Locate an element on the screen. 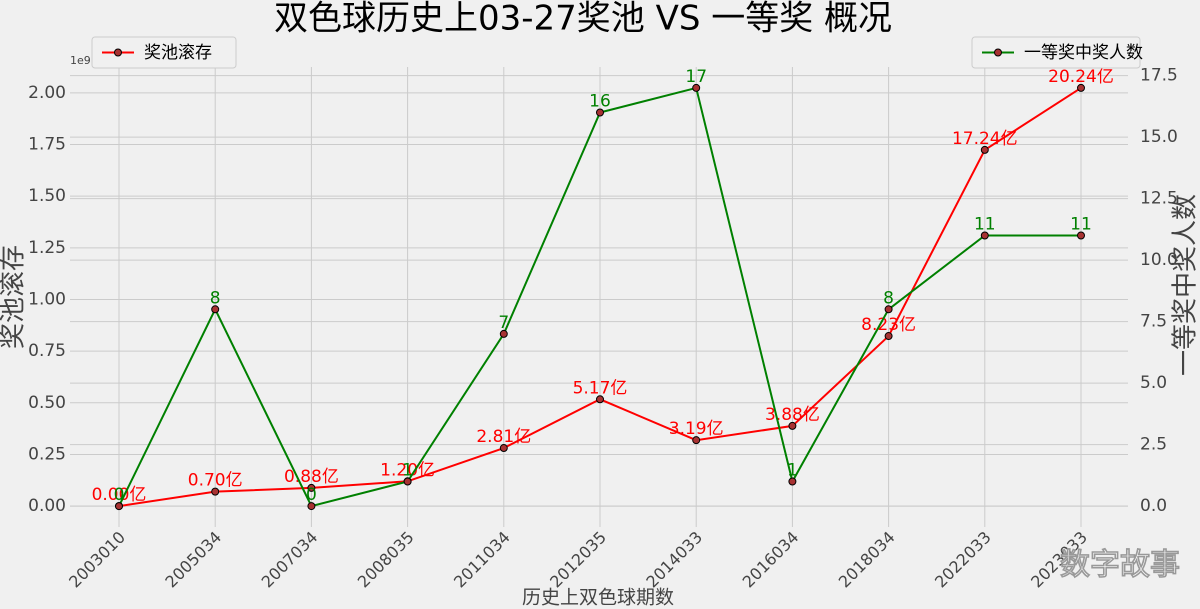 This screenshot has height=609, width=1200. legend-label: 一等奖中奖人数 is located at coordinates (1083, 53).